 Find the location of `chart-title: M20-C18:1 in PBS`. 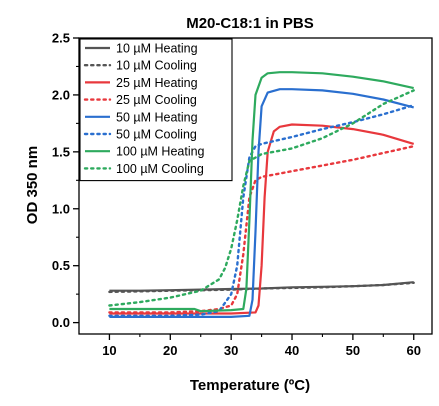

chart-title: M20-C18:1 in PBS is located at coordinates (250, 23).